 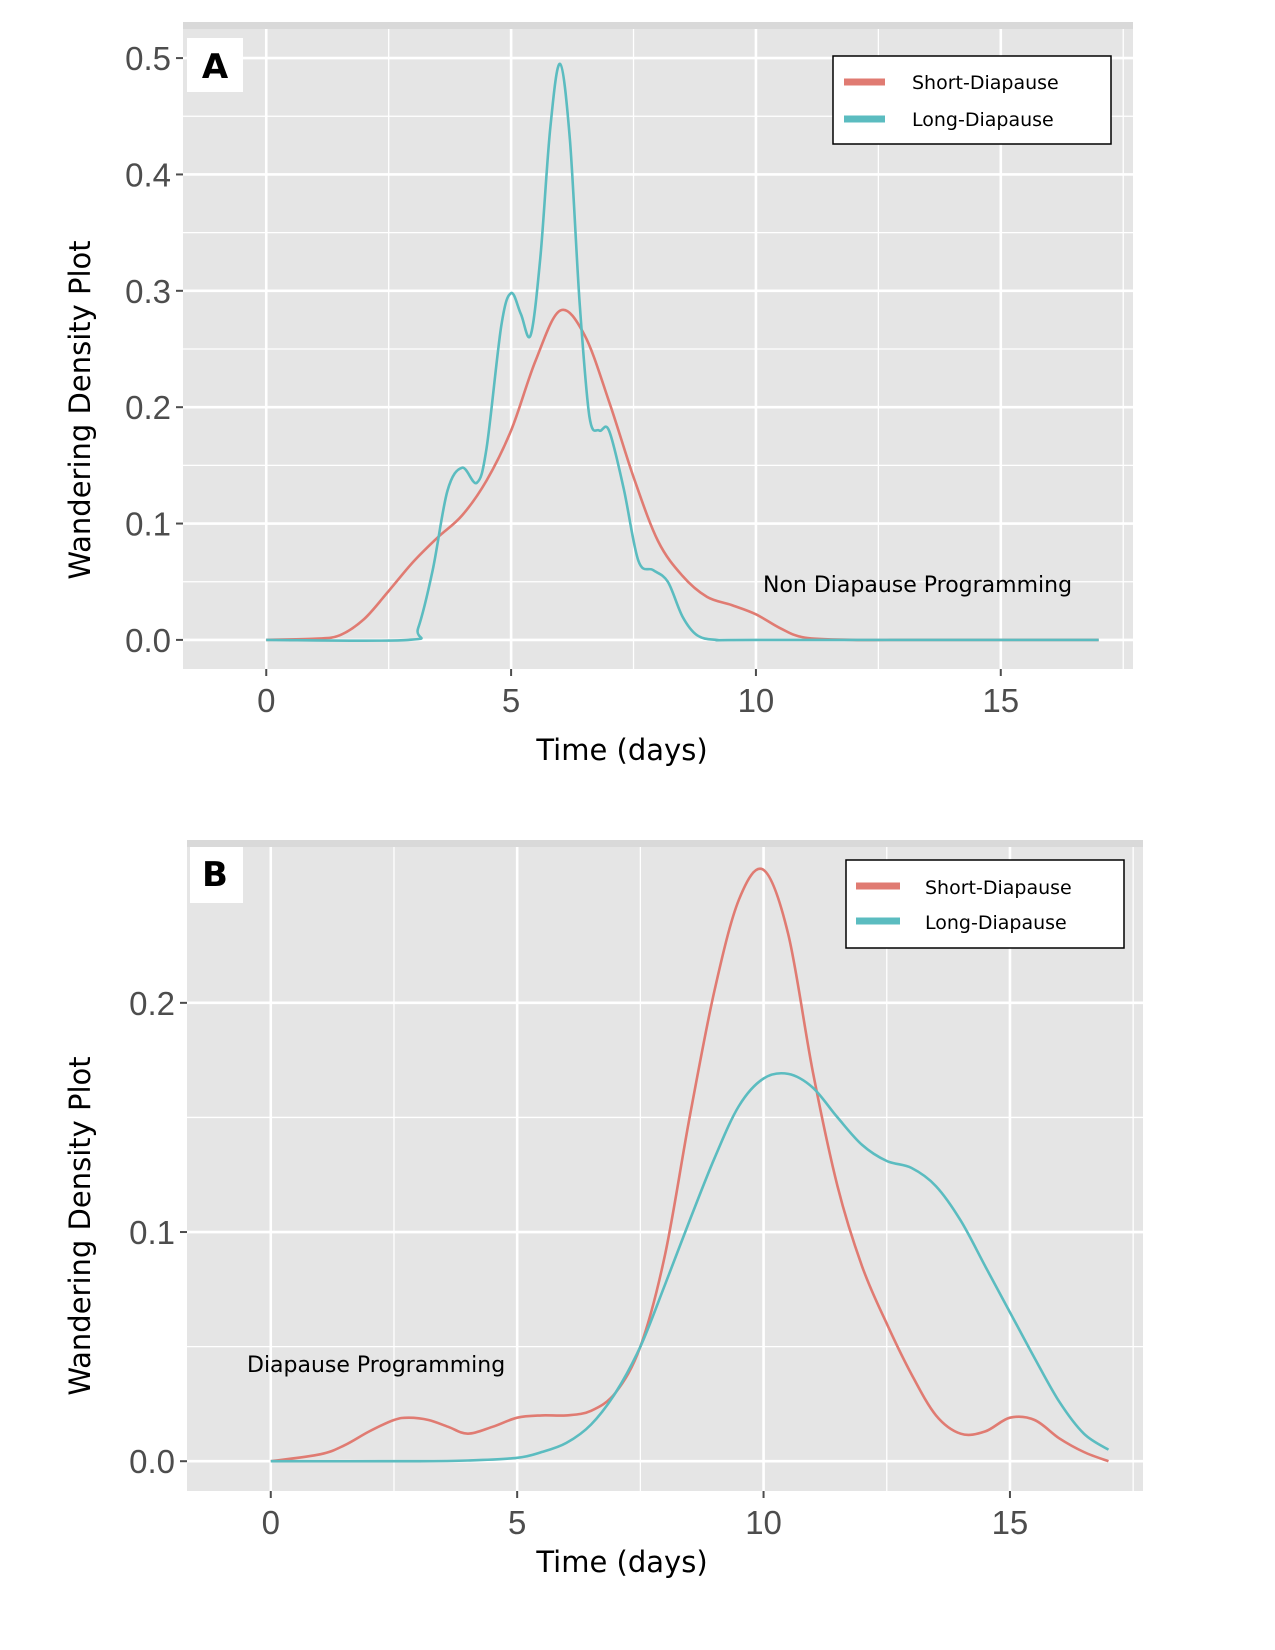 I want to click on panel-a-letter: A, so click(x=215, y=67).